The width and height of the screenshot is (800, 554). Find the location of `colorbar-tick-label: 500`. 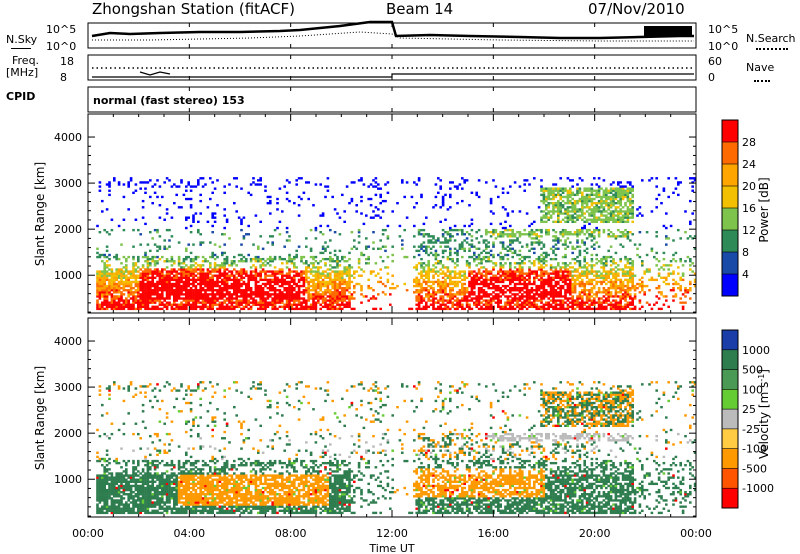

colorbar-tick-label: 500 is located at coordinates (752, 370).